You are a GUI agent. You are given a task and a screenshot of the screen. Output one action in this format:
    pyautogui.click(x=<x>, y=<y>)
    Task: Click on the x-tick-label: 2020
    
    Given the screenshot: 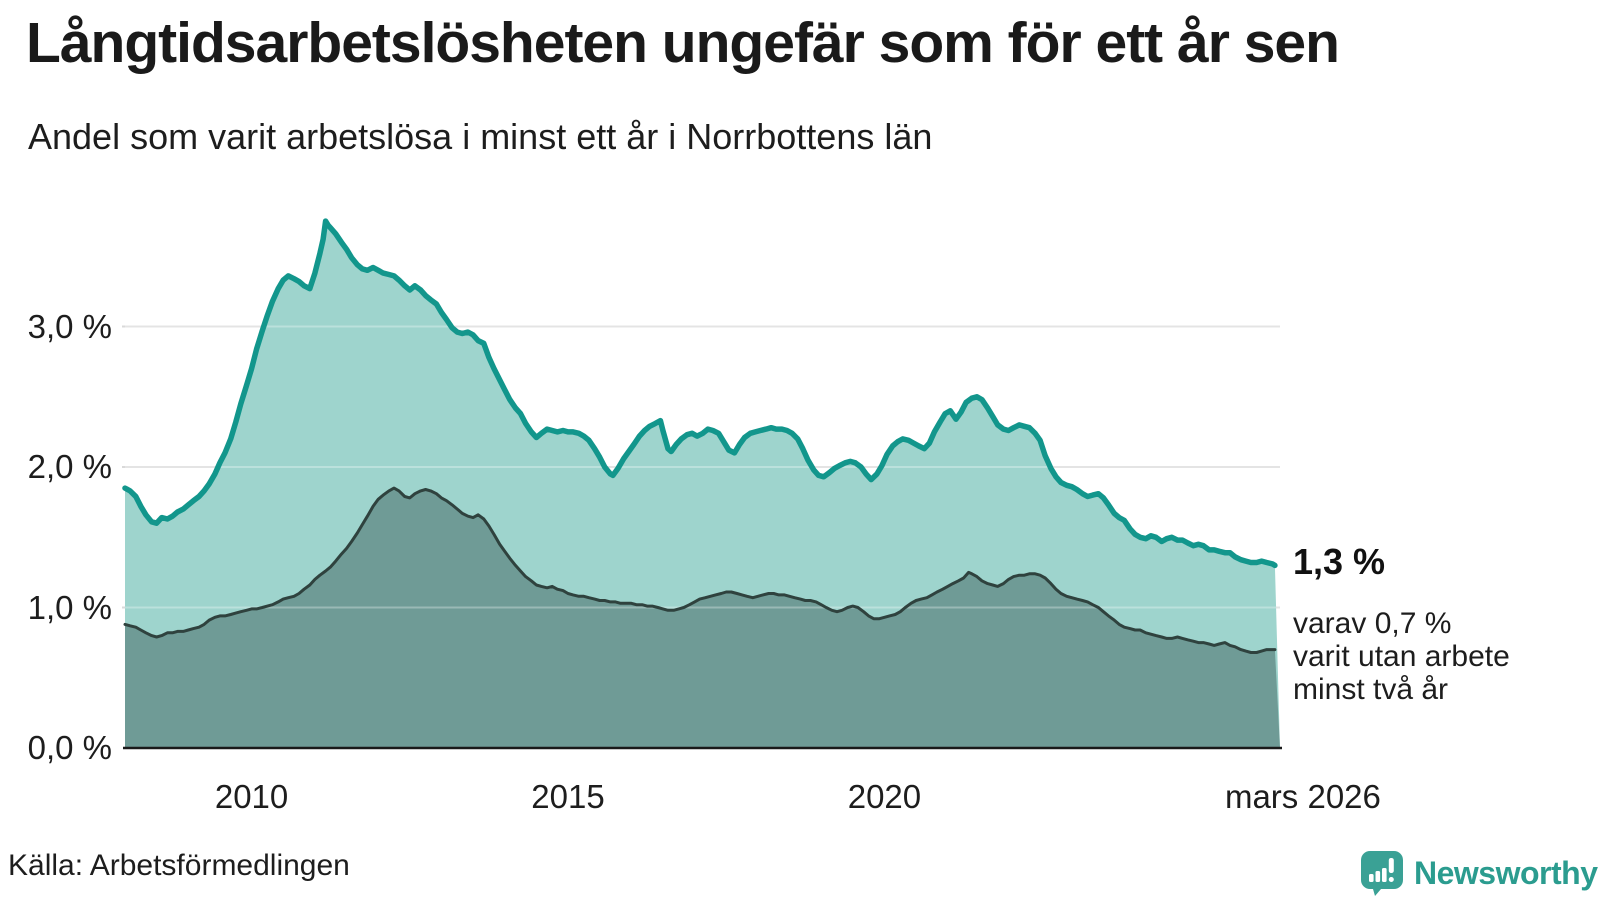 What is the action you would take?
    pyautogui.click(x=884, y=796)
    